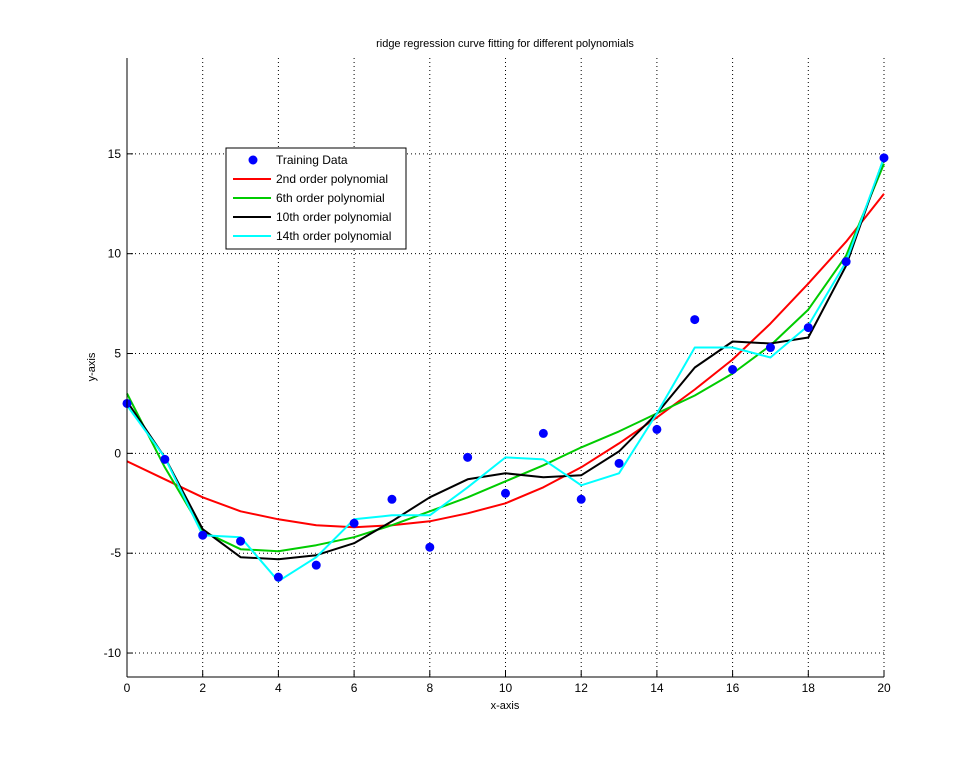  Describe the element at coordinates (333, 217) in the screenshot. I see `legend-entry: 10th order polynomial` at that location.